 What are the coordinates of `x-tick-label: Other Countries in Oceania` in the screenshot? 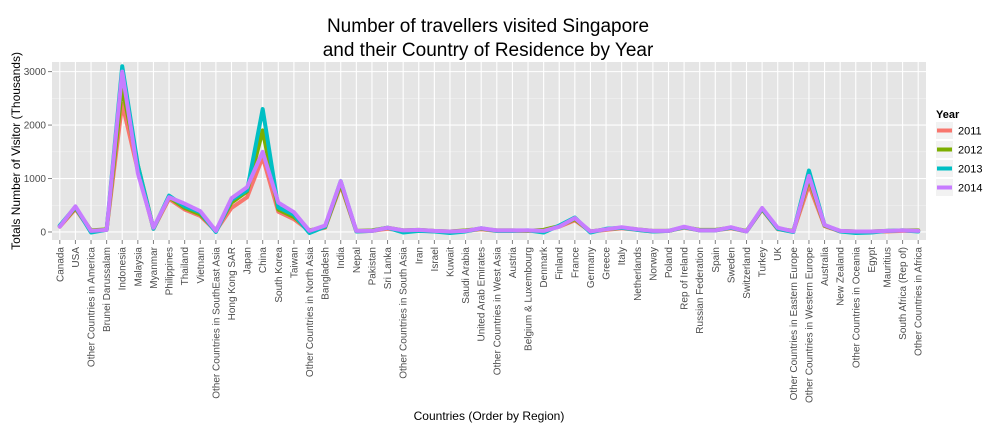 It's located at (856, 308).